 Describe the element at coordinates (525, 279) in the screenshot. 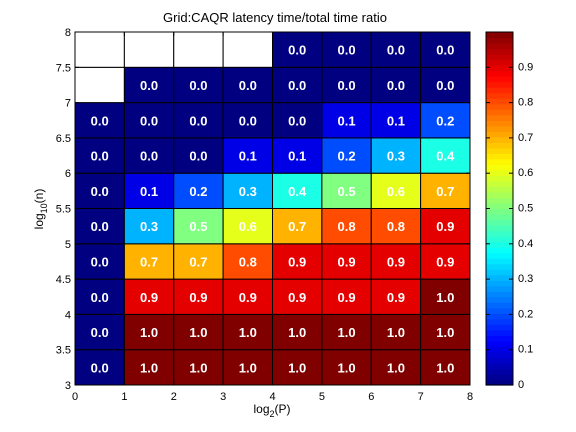

I see `colorbar-tick-label: 0.3` at that location.